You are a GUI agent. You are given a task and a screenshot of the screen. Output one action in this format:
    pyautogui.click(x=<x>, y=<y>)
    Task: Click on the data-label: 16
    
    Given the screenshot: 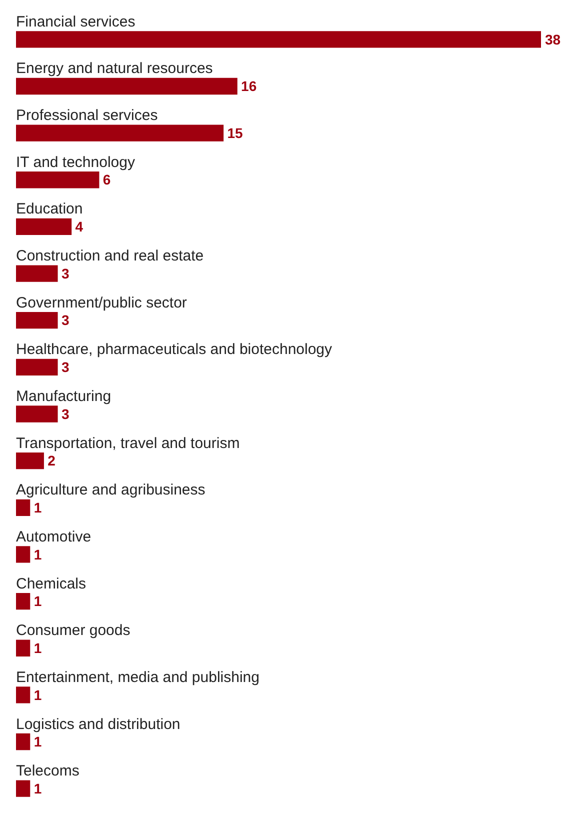 What is the action you would take?
    pyautogui.click(x=249, y=86)
    